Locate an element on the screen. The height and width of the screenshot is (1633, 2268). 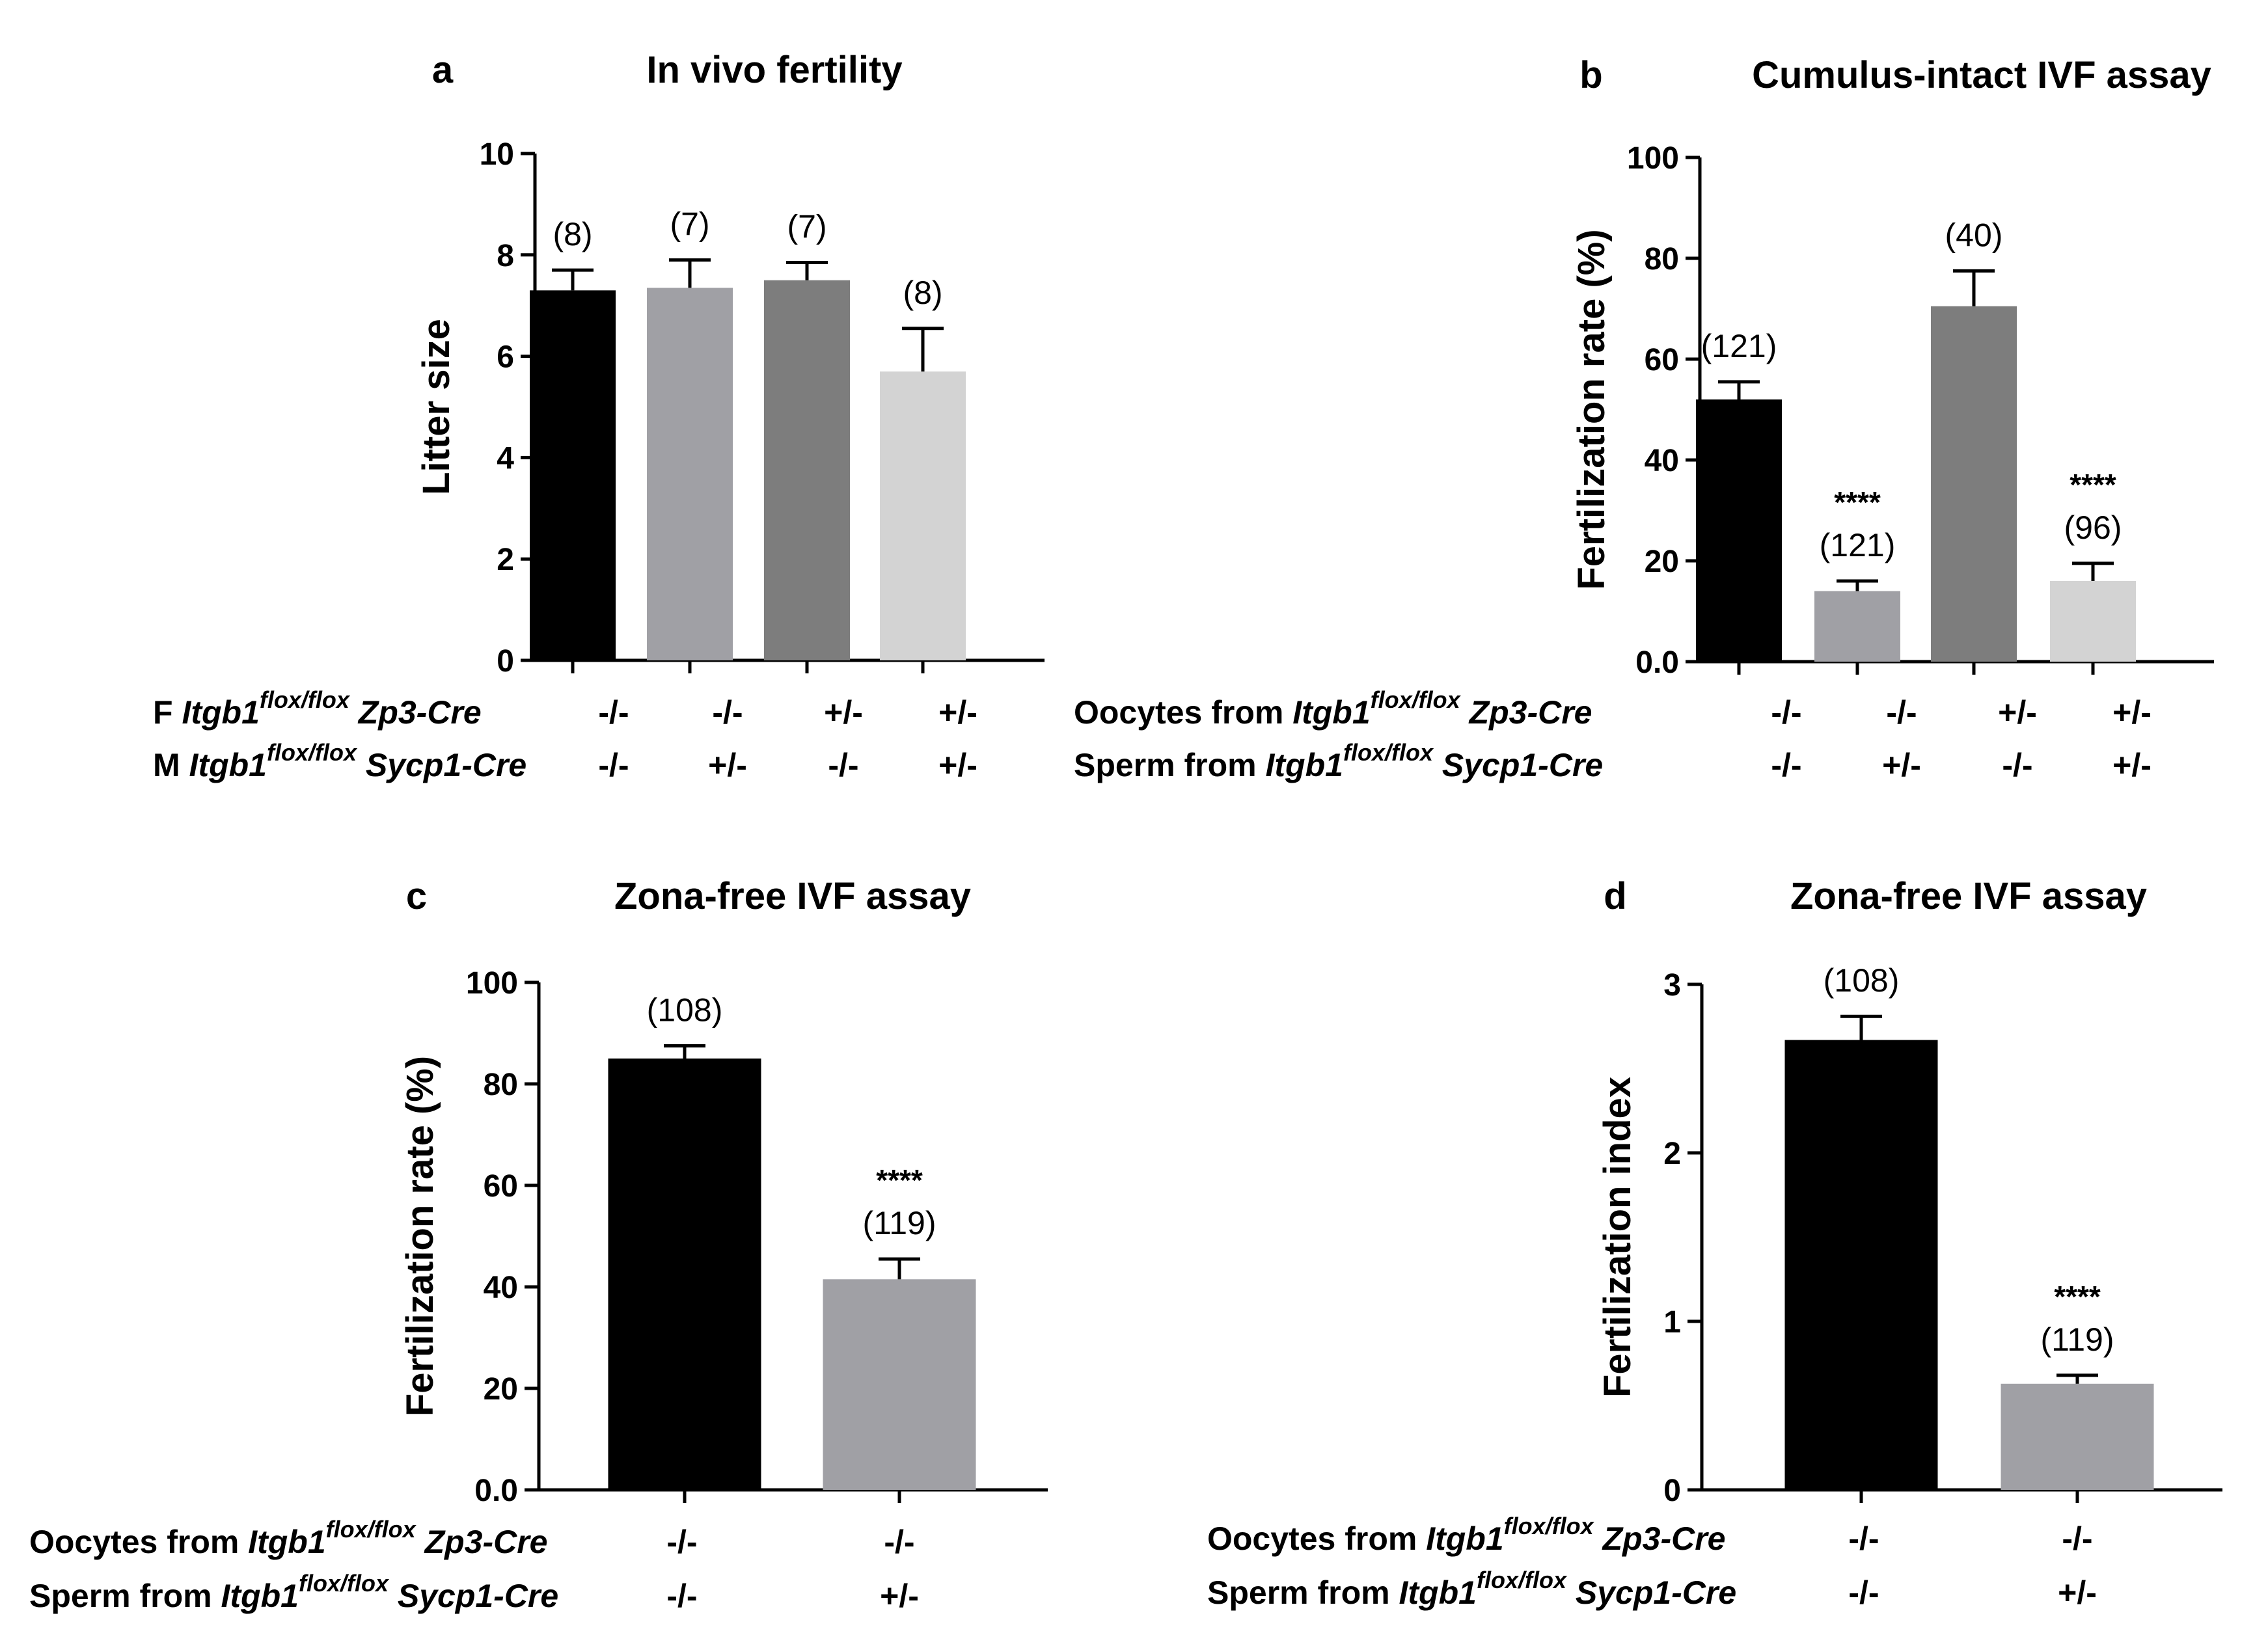
panel-title: Zona-free IVF assay is located at coordinates (792, 896).